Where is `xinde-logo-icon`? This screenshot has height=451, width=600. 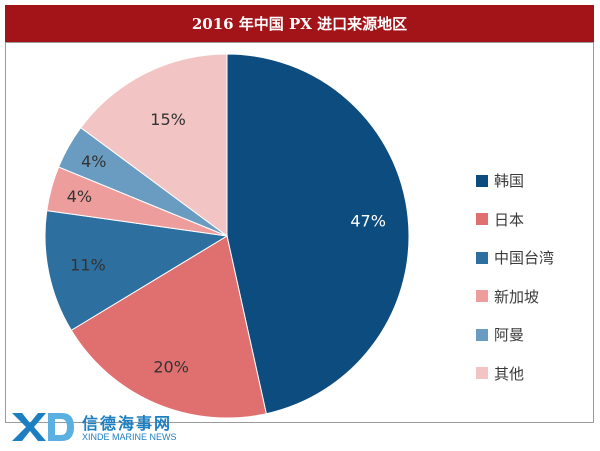
xinde-logo-icon is located at coordinates (43, 427).